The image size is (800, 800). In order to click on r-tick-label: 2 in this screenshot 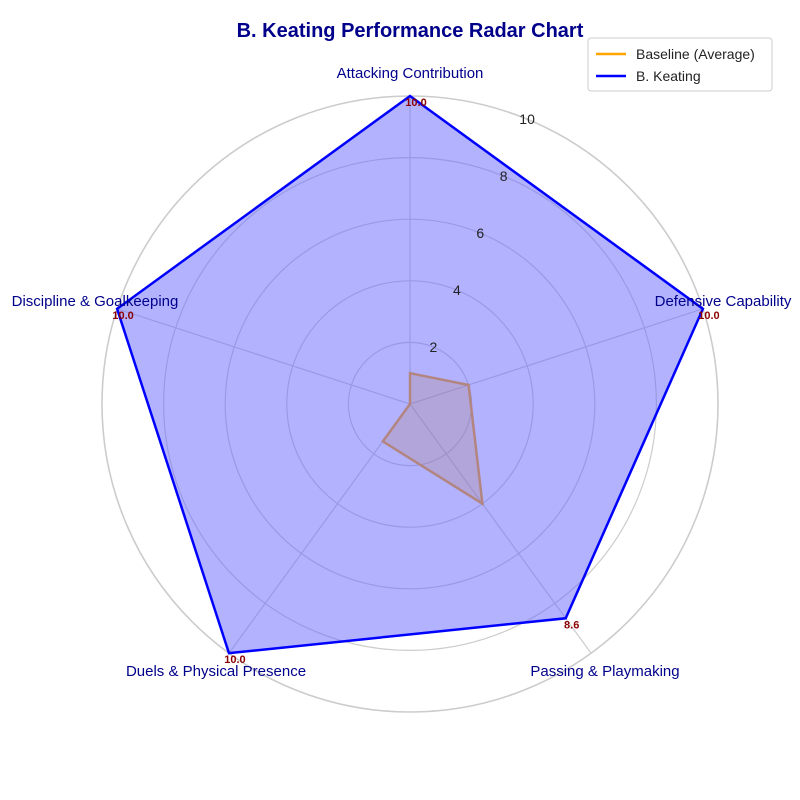, I will do `click(434, 347)`.